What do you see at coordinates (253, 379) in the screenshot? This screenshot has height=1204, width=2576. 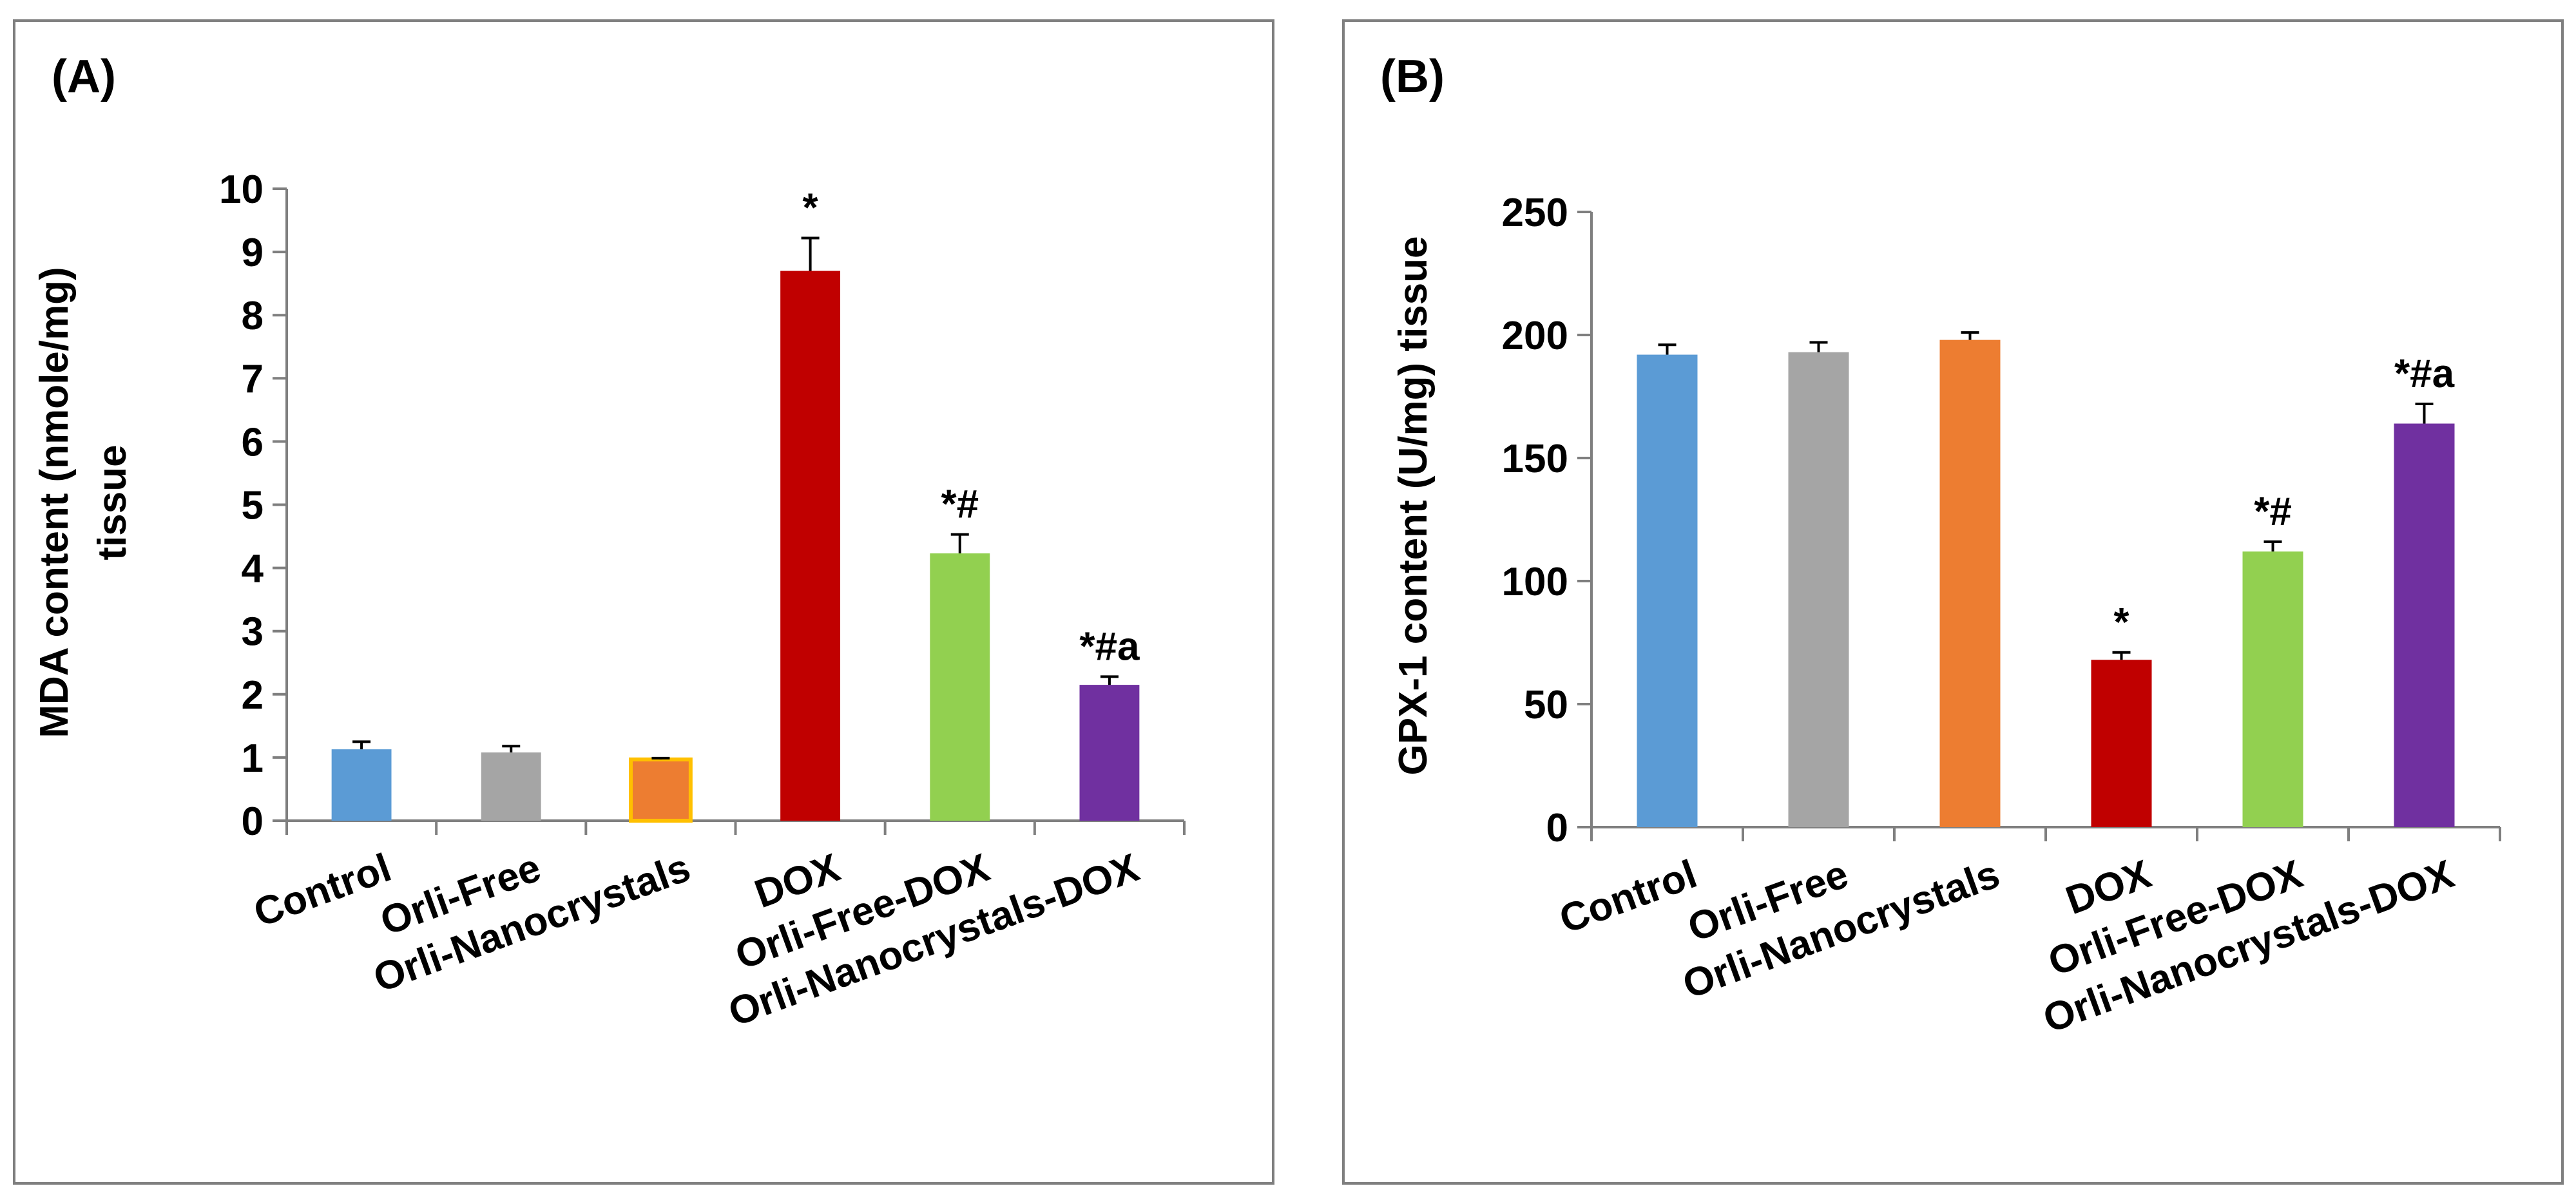 I see `panel-a-y-tick-label: 7` at bounding box center [253, 379].